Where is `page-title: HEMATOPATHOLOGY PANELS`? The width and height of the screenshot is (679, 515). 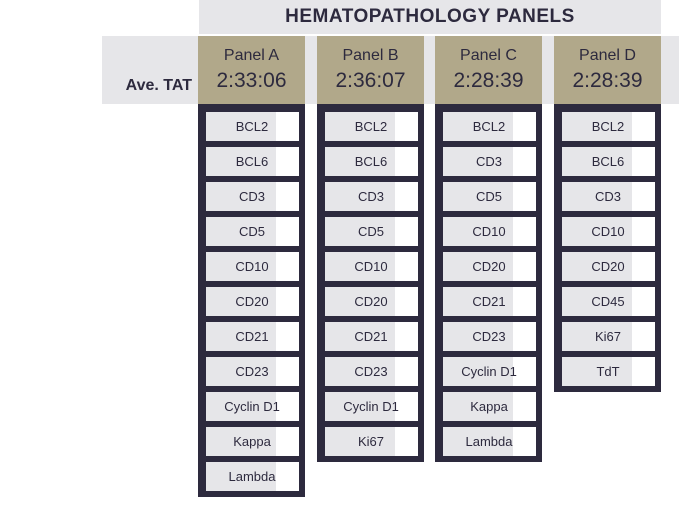
page-title: HEMATOPATHOLOGY PANELS is located at coordinates (430, 16).